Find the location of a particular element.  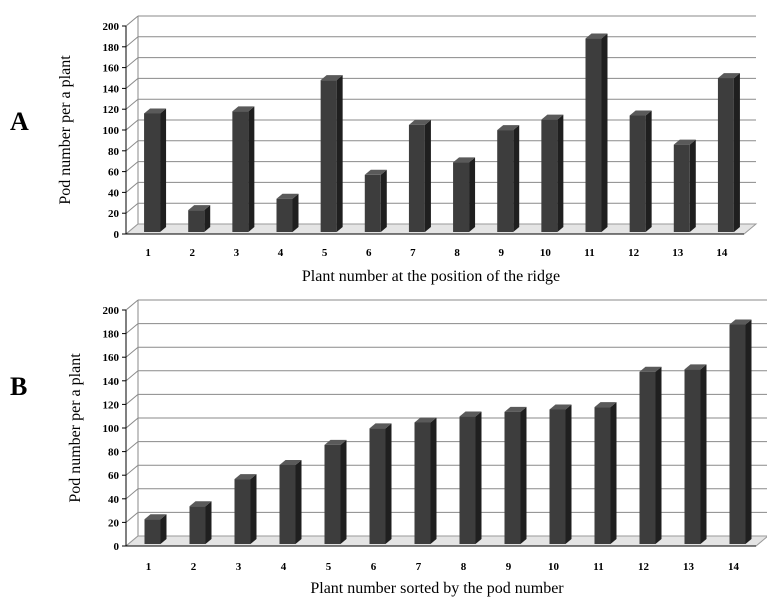

x-tick-label: 12 is located at coordinates (634, 253).